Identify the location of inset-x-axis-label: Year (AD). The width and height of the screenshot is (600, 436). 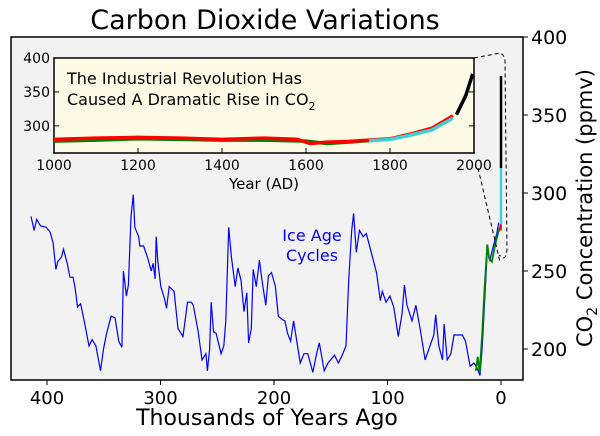
(263, 184).